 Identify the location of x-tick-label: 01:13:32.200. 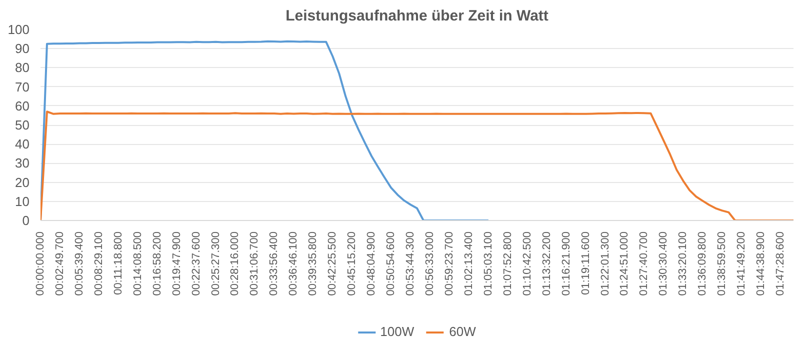
(546, 263).